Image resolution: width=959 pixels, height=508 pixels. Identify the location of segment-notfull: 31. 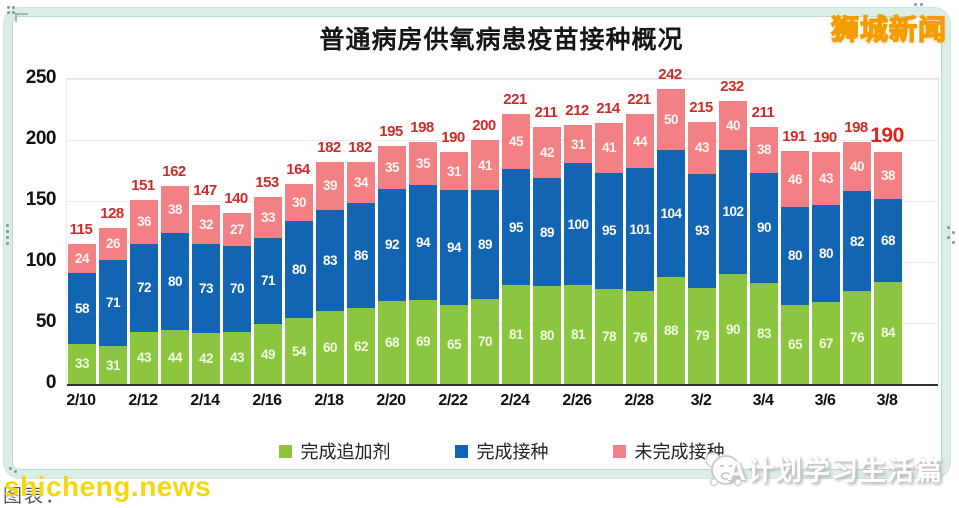
(454, 171).